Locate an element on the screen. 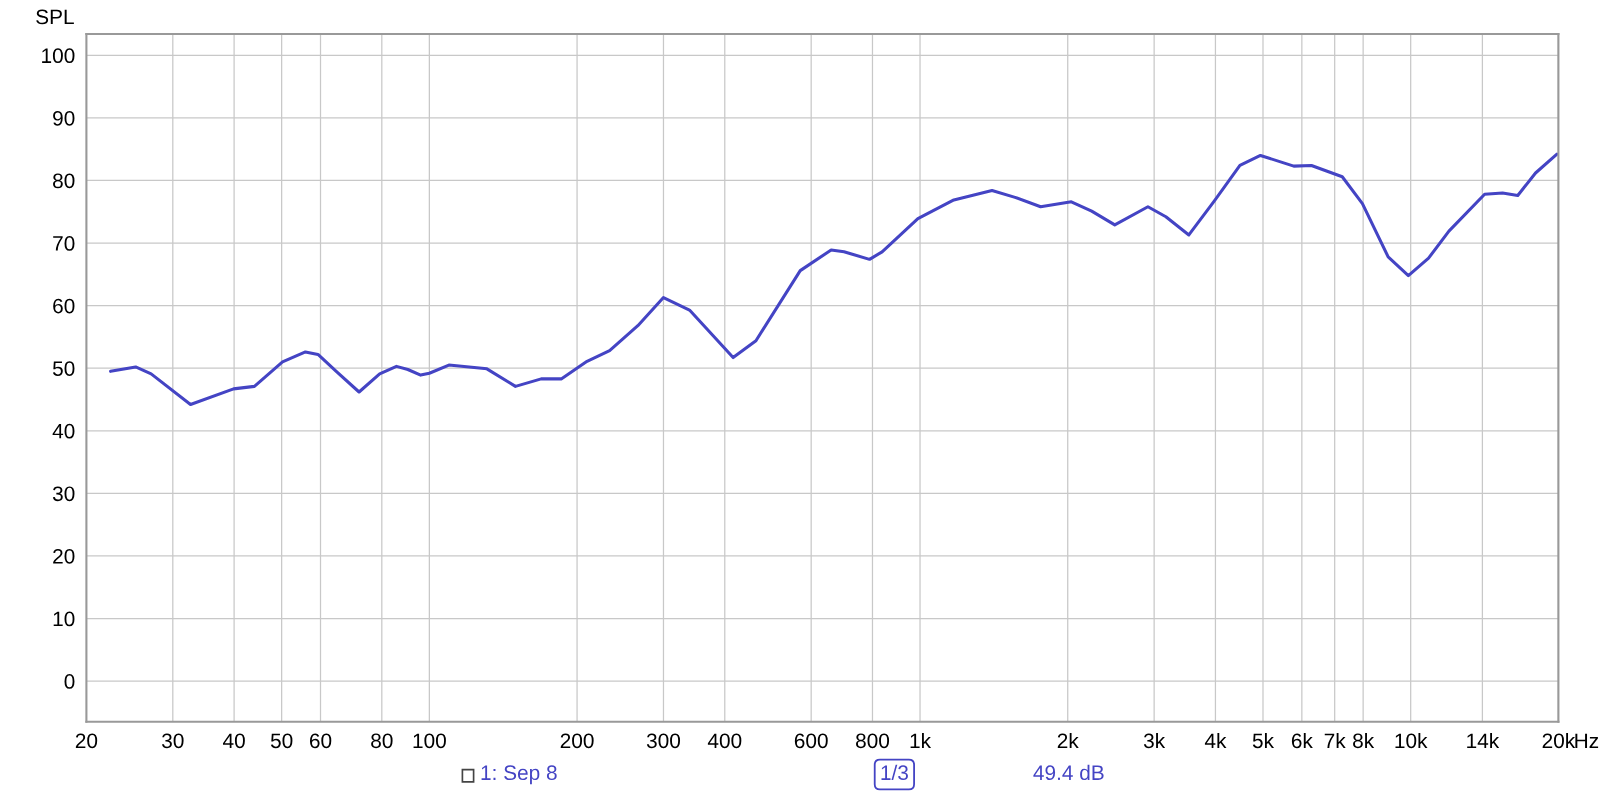 This screenshot has height=811, width=1600. y-tick-label: 40 is located at coordinates (63, 431).